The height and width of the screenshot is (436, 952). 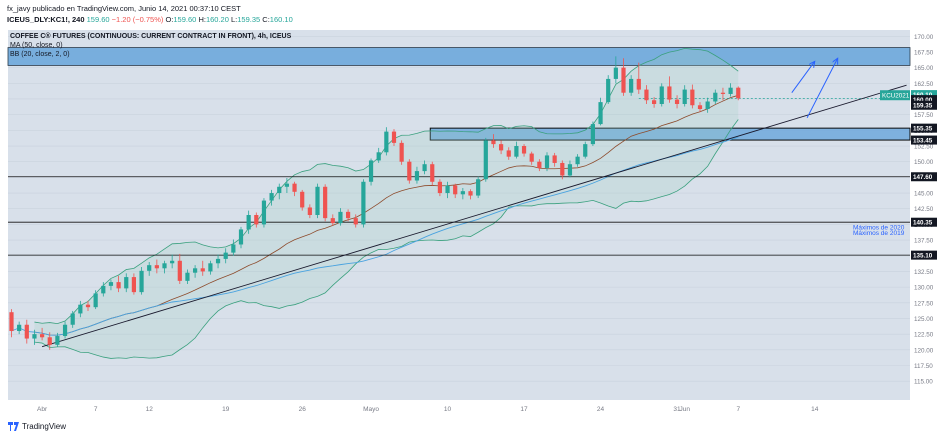 I want to click on y-tick-label: 120.00, so click(x=924, y=350).